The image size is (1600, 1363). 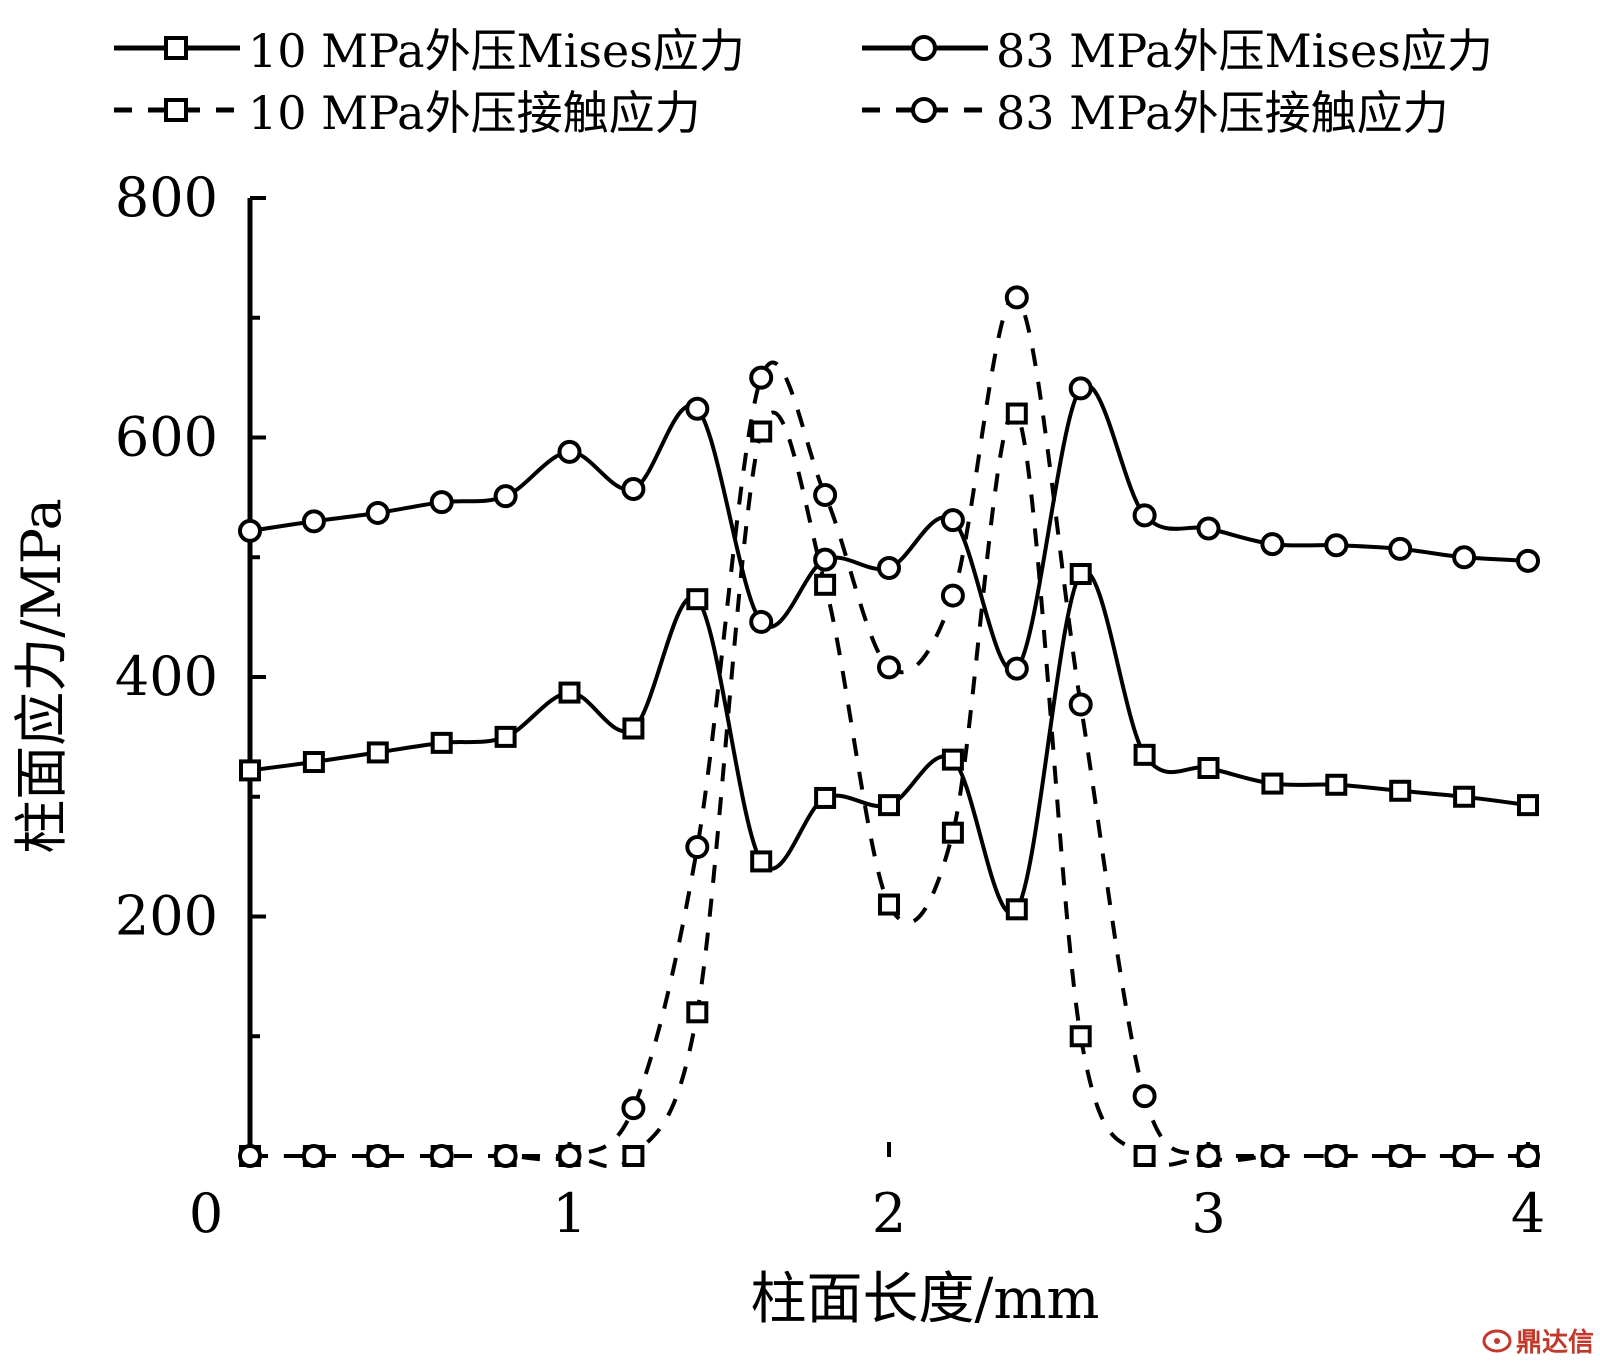 I want to click on watermark: 鼎达信, so click(x=1538, y=1340).